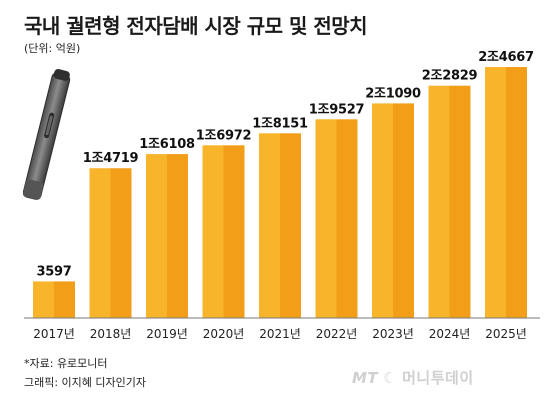 This screenshot has width=560, height=403. Describe the element at coordinates (390, 378) in the screenshot. I see `watermark-swoosh-icon: ☾` at that location.